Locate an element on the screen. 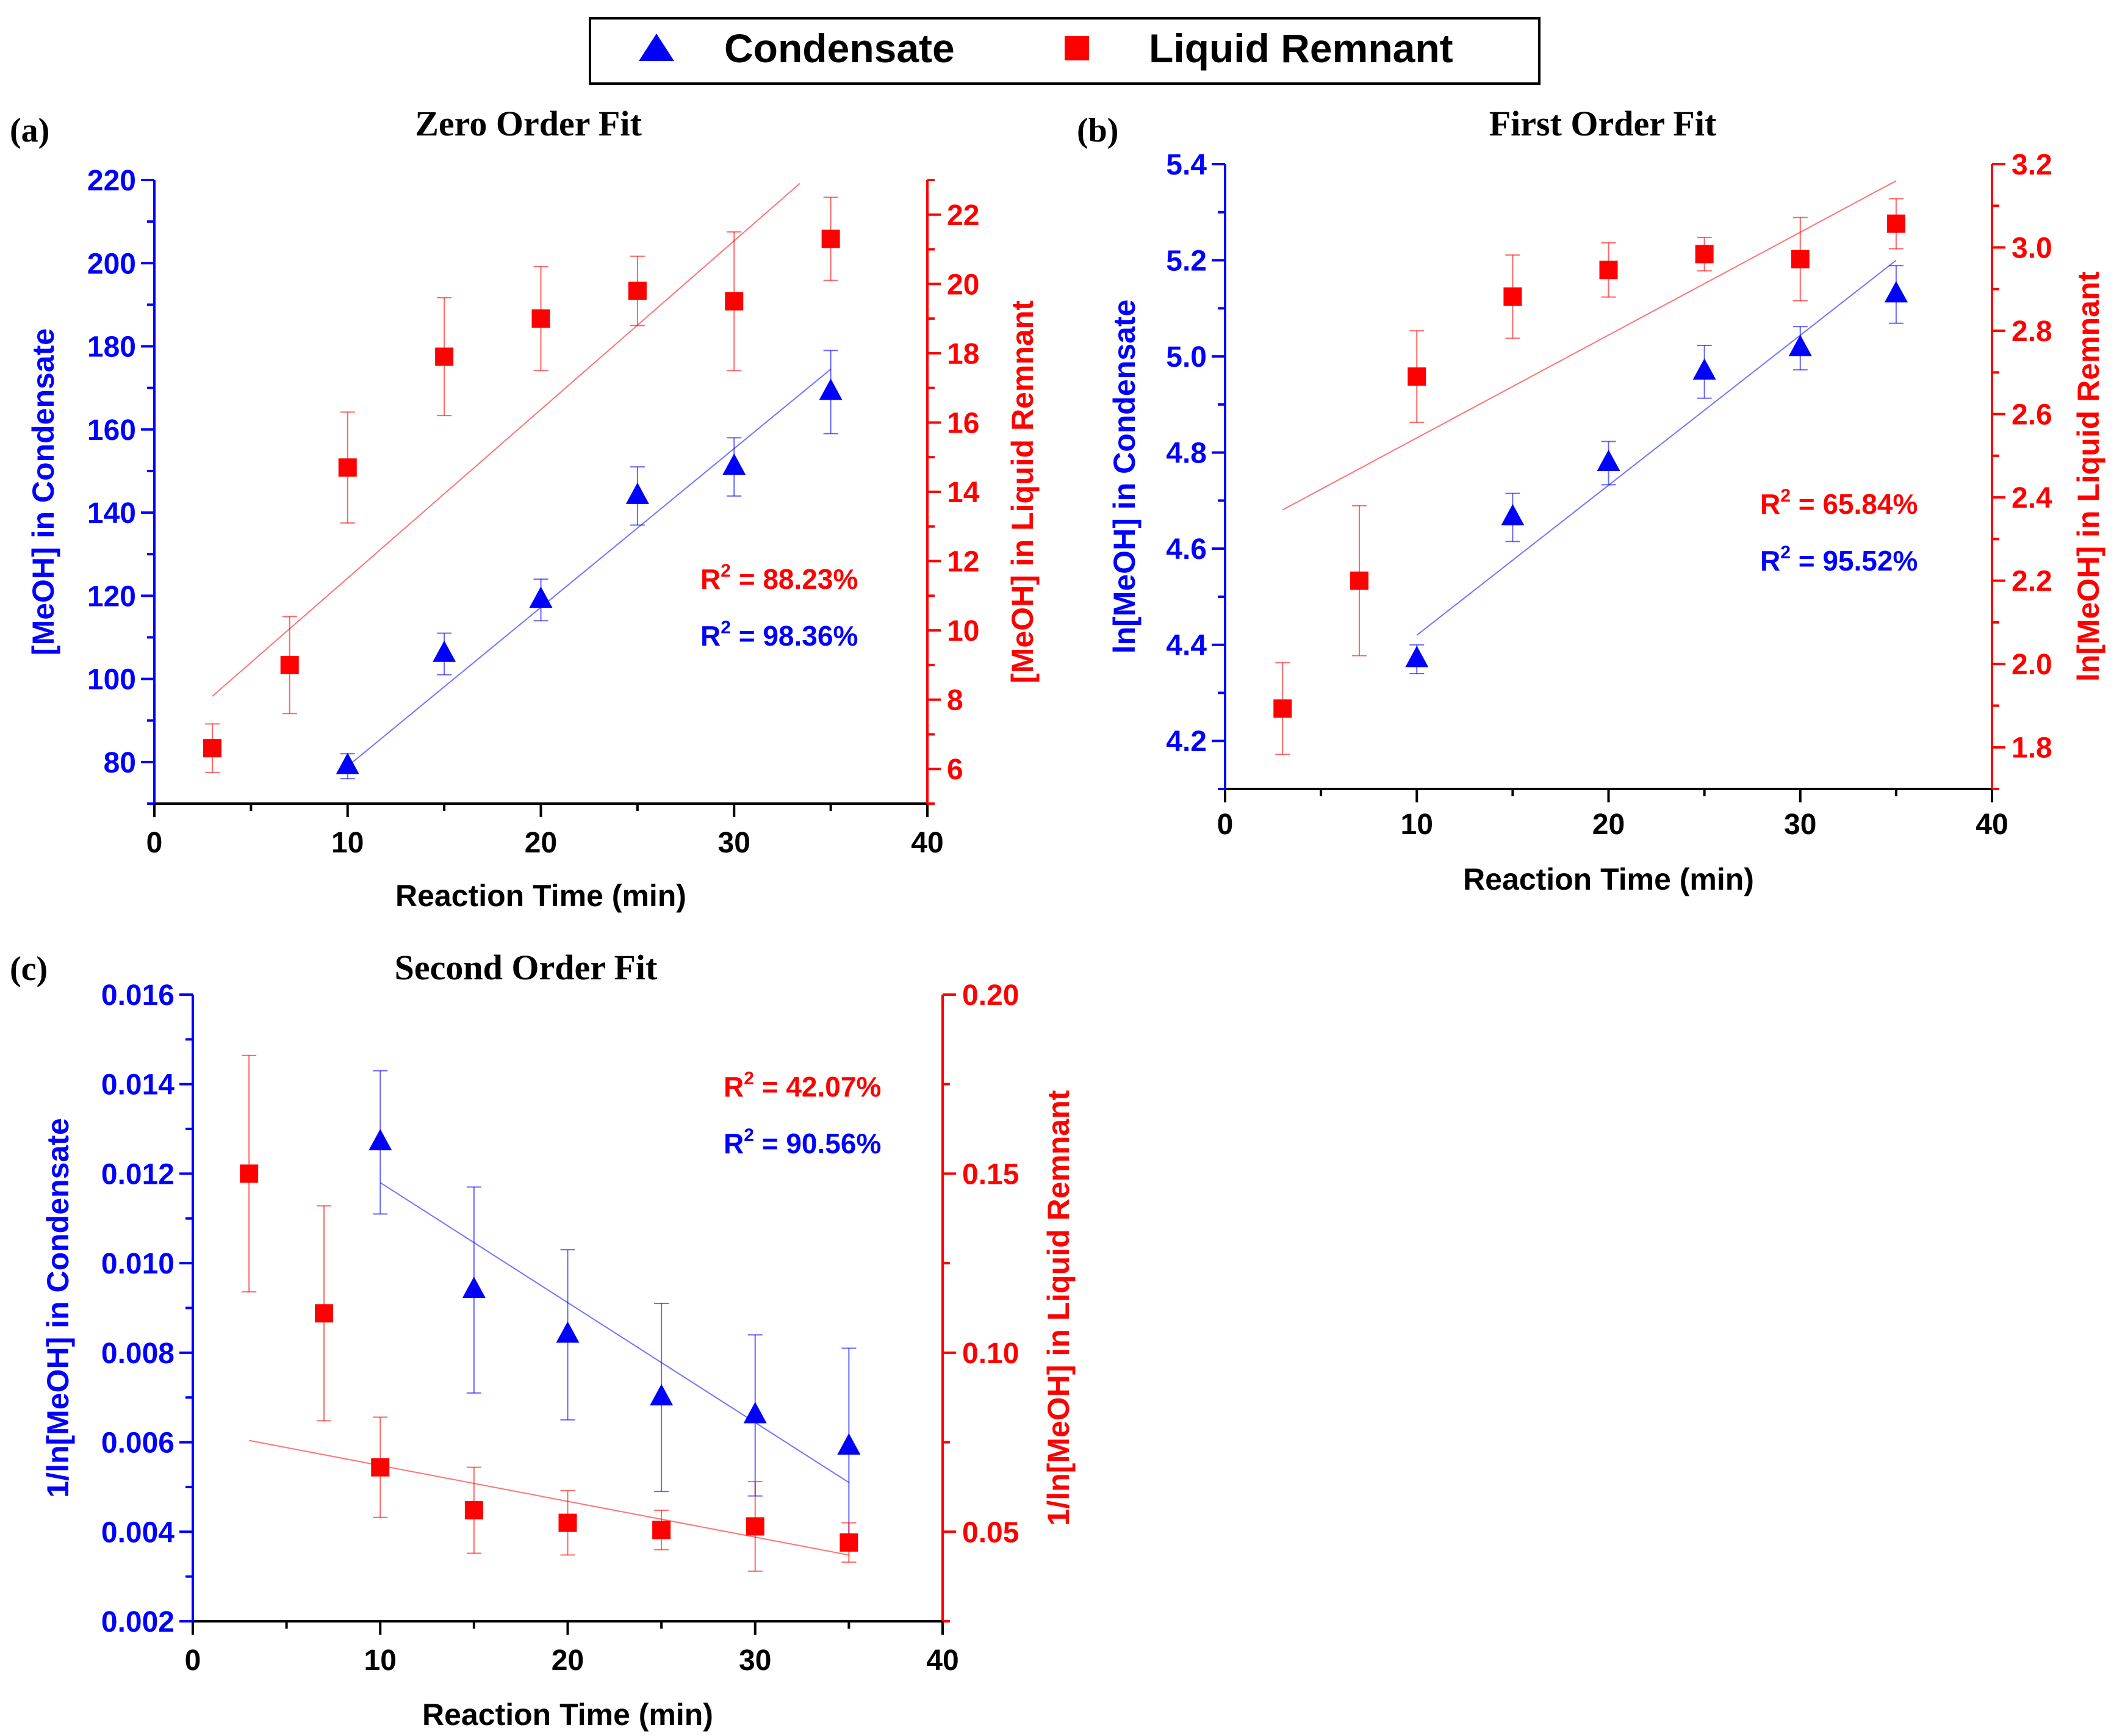 Image resolution: width=2125 pixels, height=1736 pixels. y-tick-label-right: 0.20 is located at coordinates (990, 995).